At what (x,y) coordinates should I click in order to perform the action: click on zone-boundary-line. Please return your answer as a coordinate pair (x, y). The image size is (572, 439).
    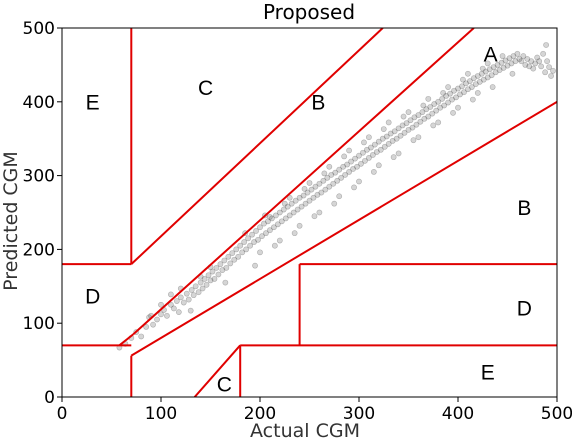
    Looking at the image, I should click on (126, 340).